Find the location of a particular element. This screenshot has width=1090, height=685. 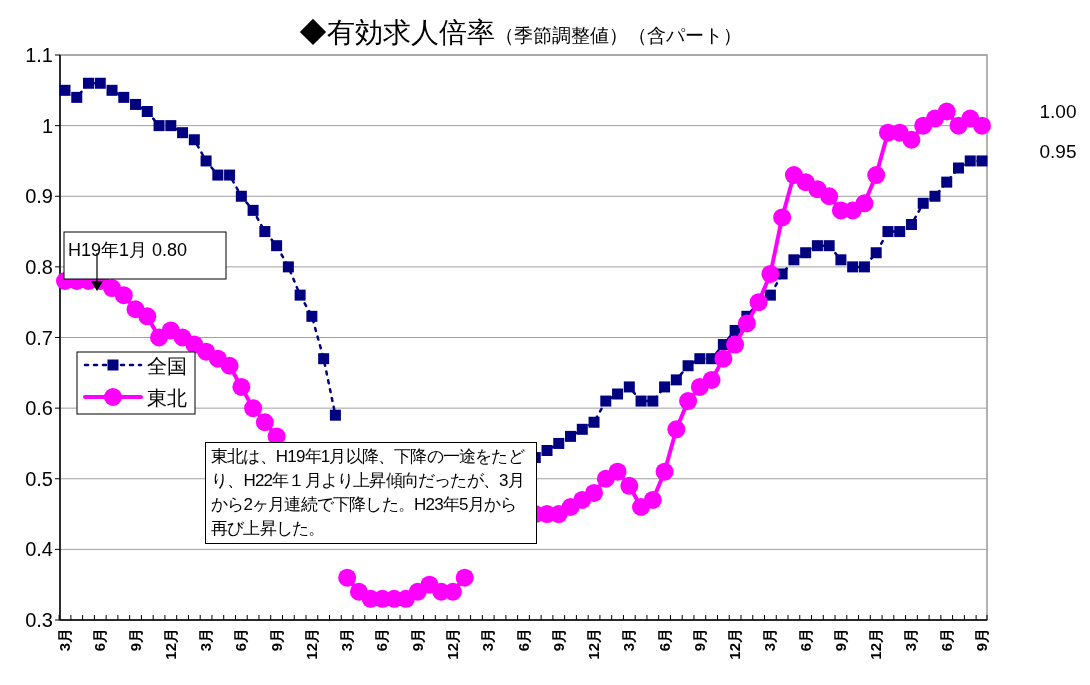

text: 1.00 is located at coordinates (1058, 111).